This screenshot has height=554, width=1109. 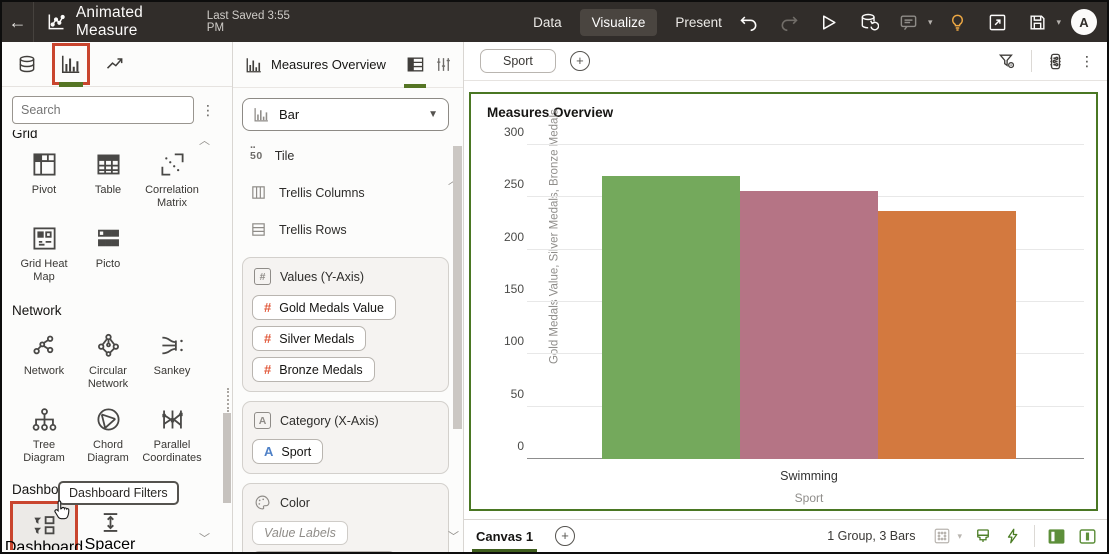 I want to click on viz-item-sankey: Sankey, so click(x=172, y=359).